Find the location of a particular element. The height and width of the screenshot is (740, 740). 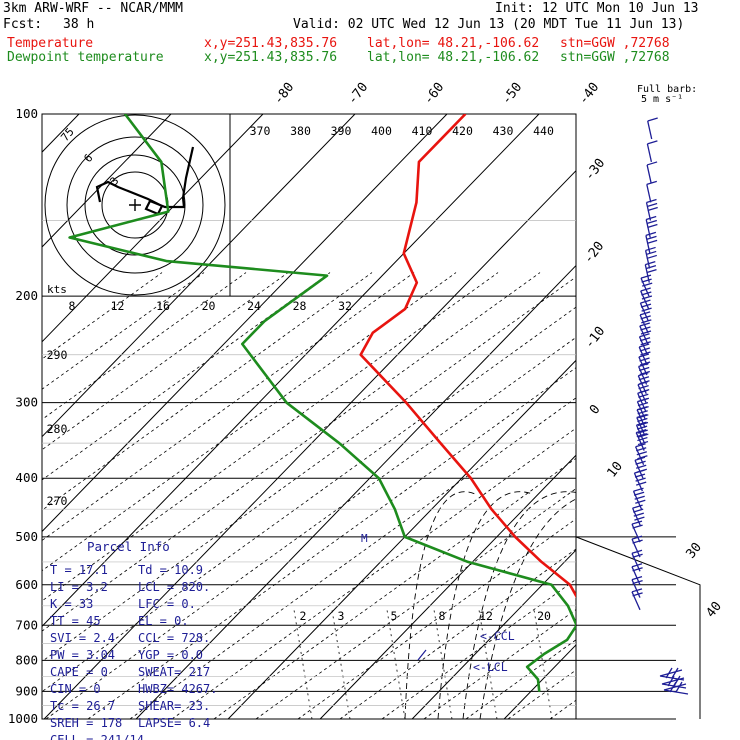

pressure-tick-label: 1000 is located at coordinates (23, 718).